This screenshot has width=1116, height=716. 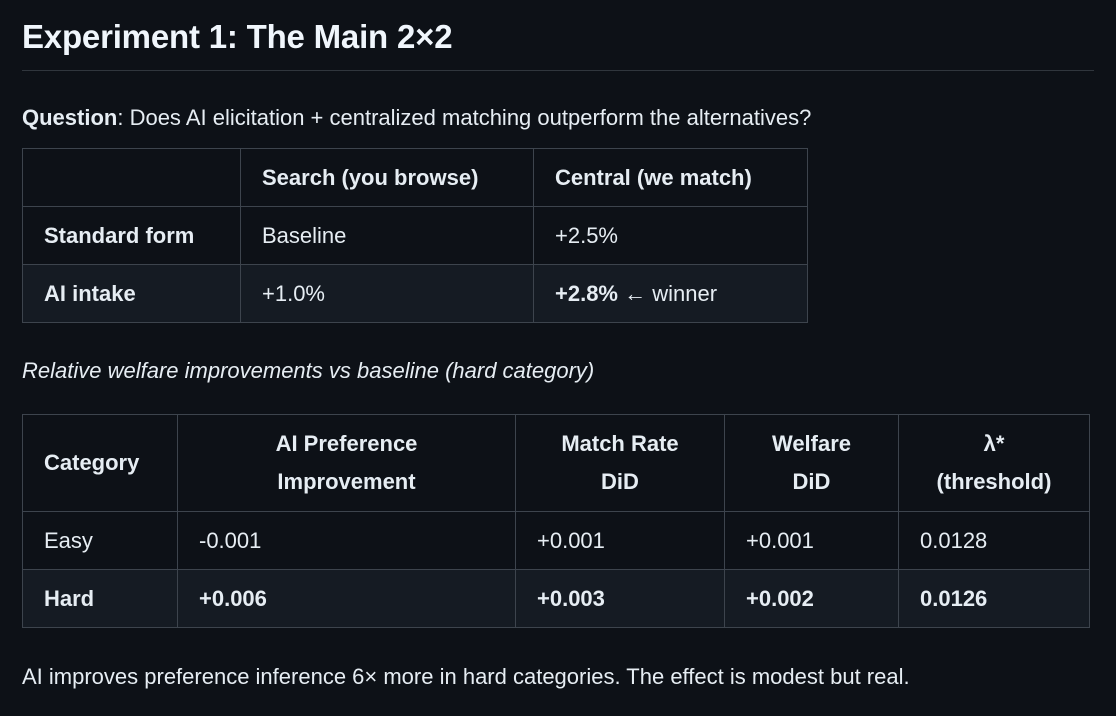 I want to click on table-header-cell: Central (we match), so click(x=670, y=177).